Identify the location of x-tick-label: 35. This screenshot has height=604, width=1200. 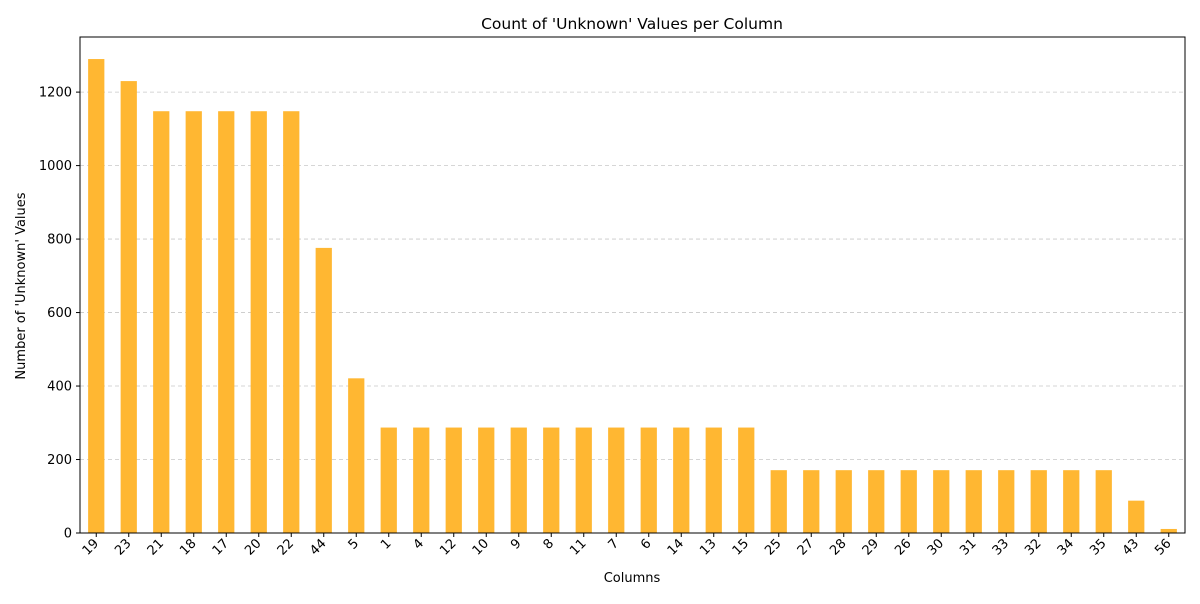
(1098, 547).